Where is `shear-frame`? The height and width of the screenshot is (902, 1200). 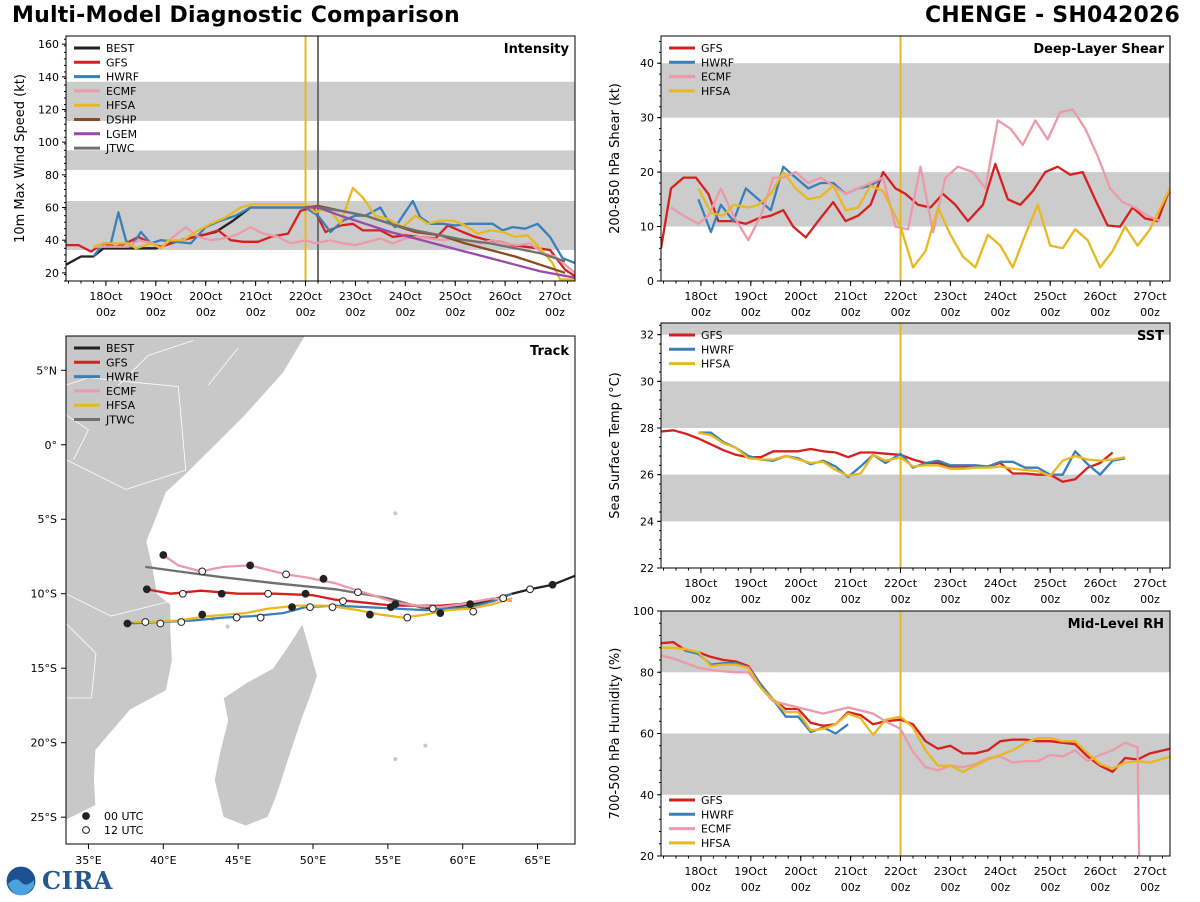 shear-frame is located at coordinates (915, 158).